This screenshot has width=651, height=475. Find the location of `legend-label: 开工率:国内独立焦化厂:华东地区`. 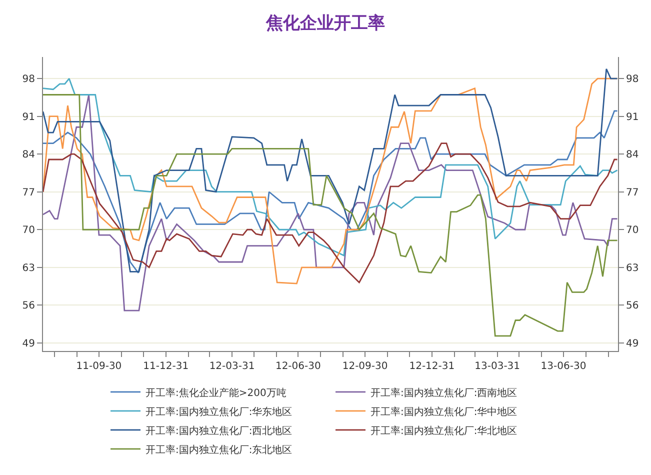

legend-label: 开工率:国内独立焦化厂:华东地区 is located at coordinates (219, 412).